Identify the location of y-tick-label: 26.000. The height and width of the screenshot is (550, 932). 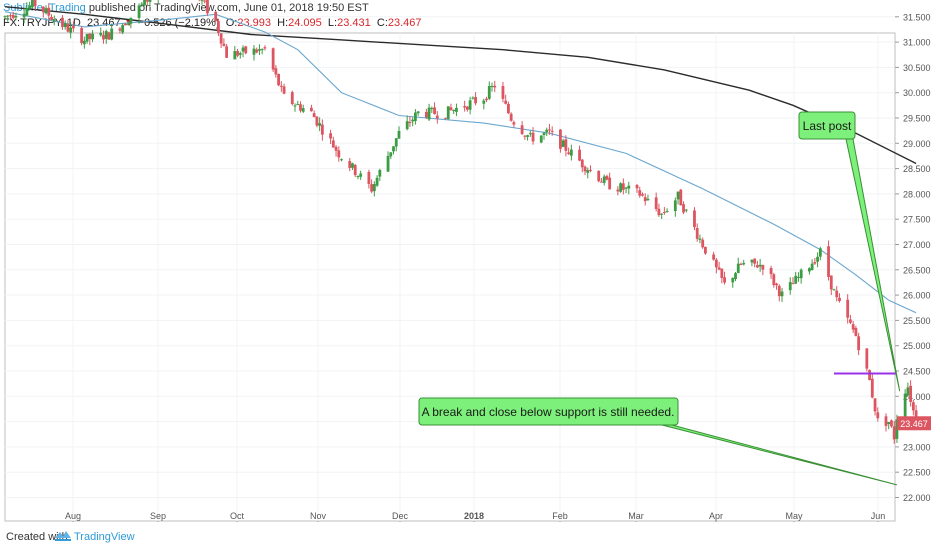
(917, 296).